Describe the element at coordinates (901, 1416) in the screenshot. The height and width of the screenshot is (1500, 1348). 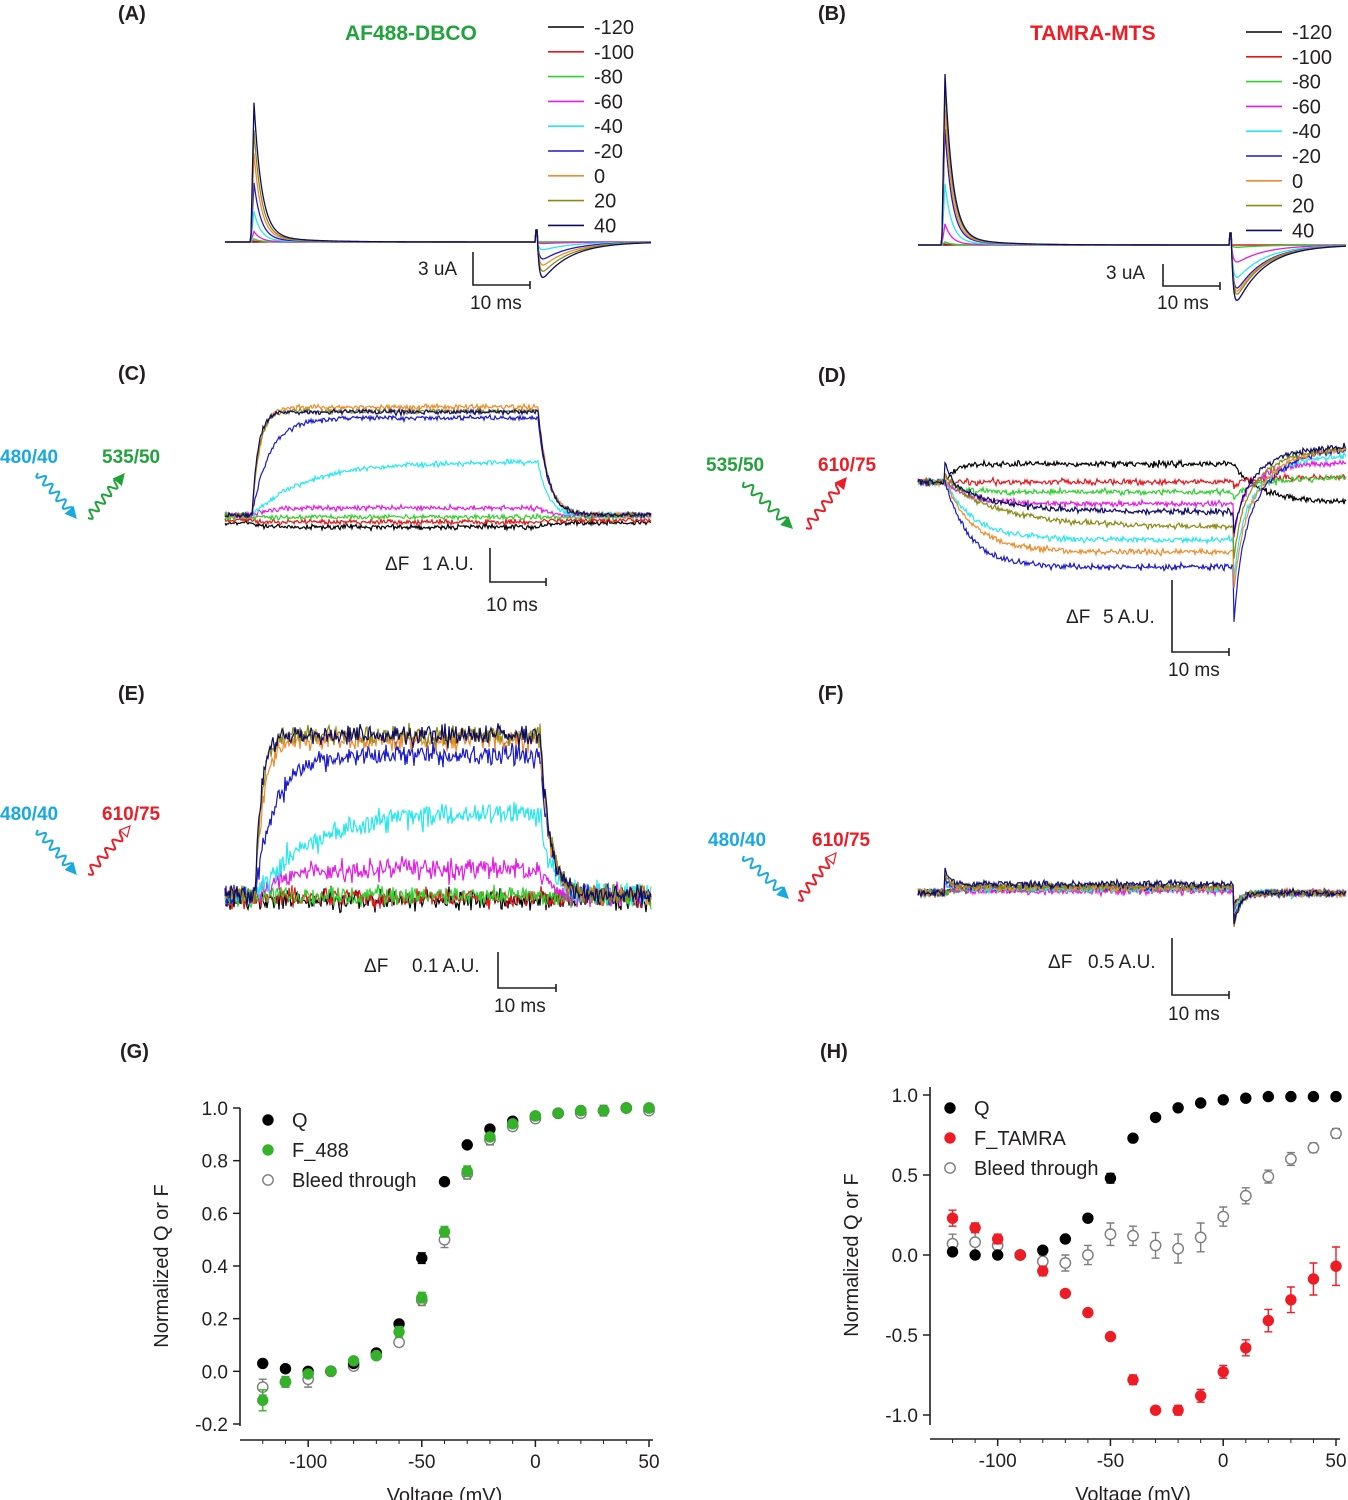
I see `y-tick-label: -1.0` at that location.